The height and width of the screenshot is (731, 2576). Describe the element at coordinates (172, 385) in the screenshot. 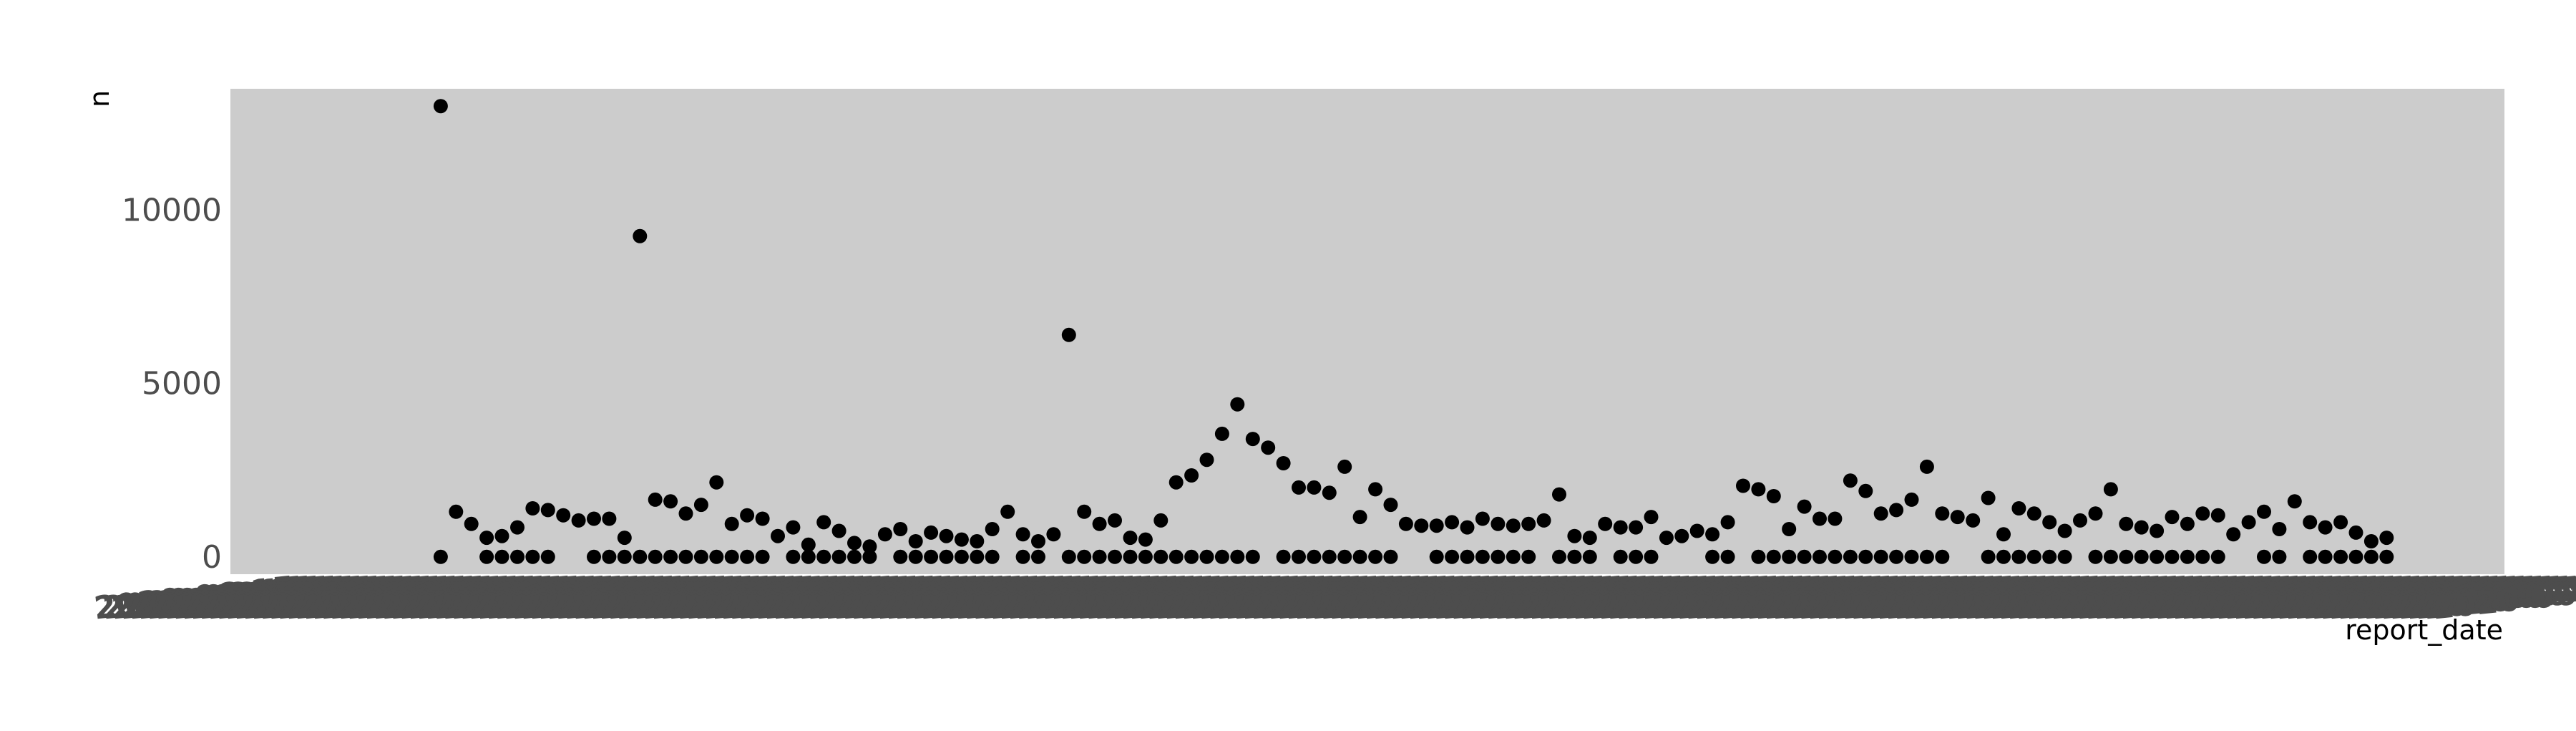

I see `y-axis: 0 5000 10000` at that location.